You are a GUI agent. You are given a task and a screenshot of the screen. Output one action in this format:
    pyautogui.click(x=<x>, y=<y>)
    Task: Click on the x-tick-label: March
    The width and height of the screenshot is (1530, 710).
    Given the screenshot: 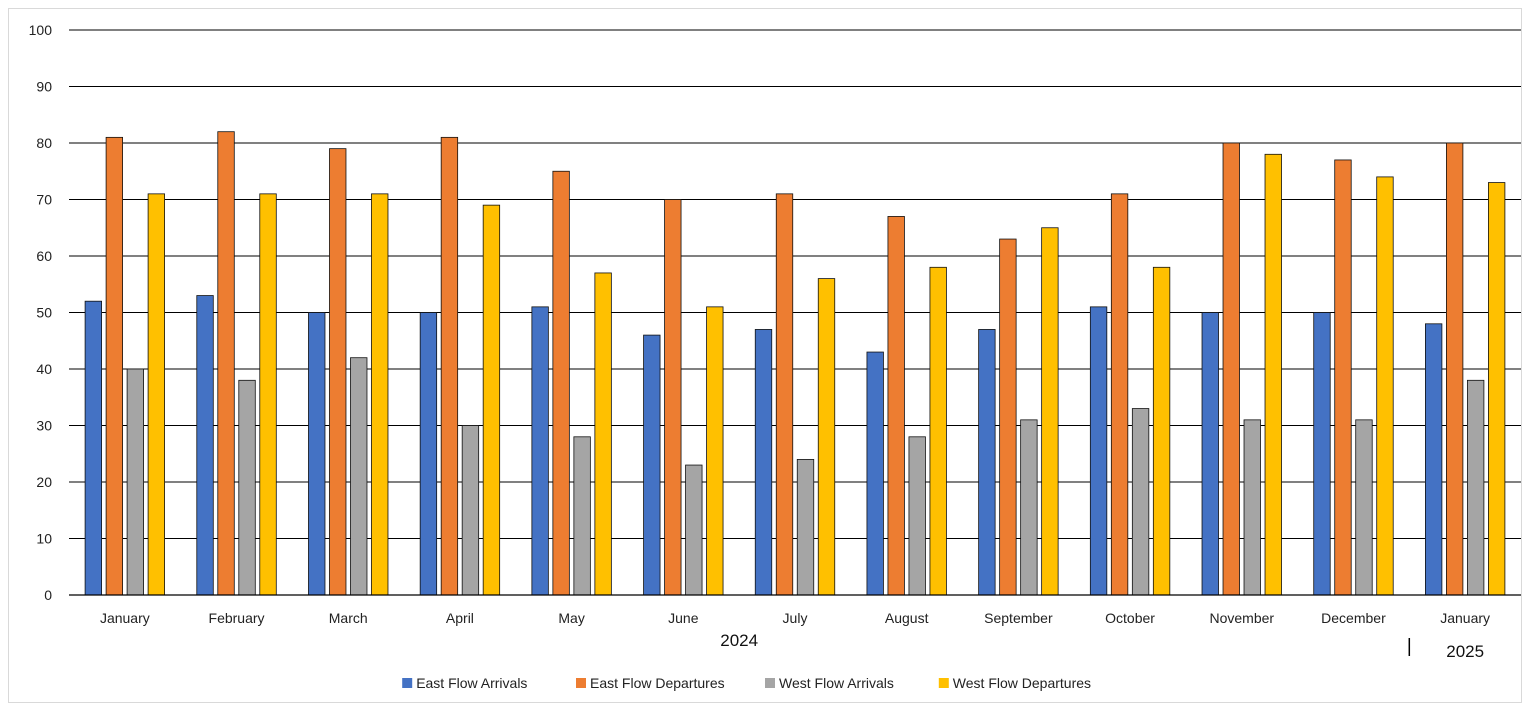 What is the action you would take?
    pyautogui.click(x=348, y=618)
    